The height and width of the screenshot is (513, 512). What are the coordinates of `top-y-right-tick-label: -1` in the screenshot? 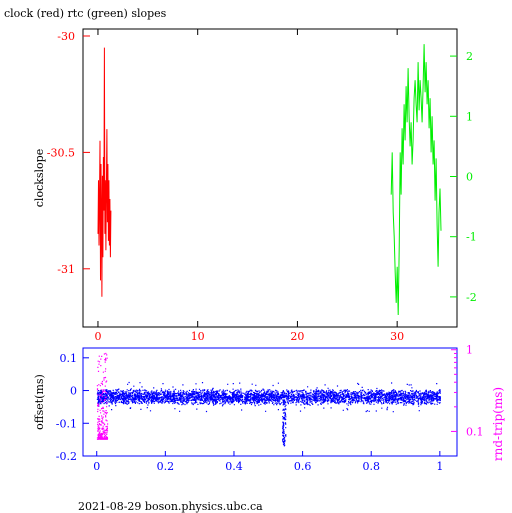 It's located at (471, 237).